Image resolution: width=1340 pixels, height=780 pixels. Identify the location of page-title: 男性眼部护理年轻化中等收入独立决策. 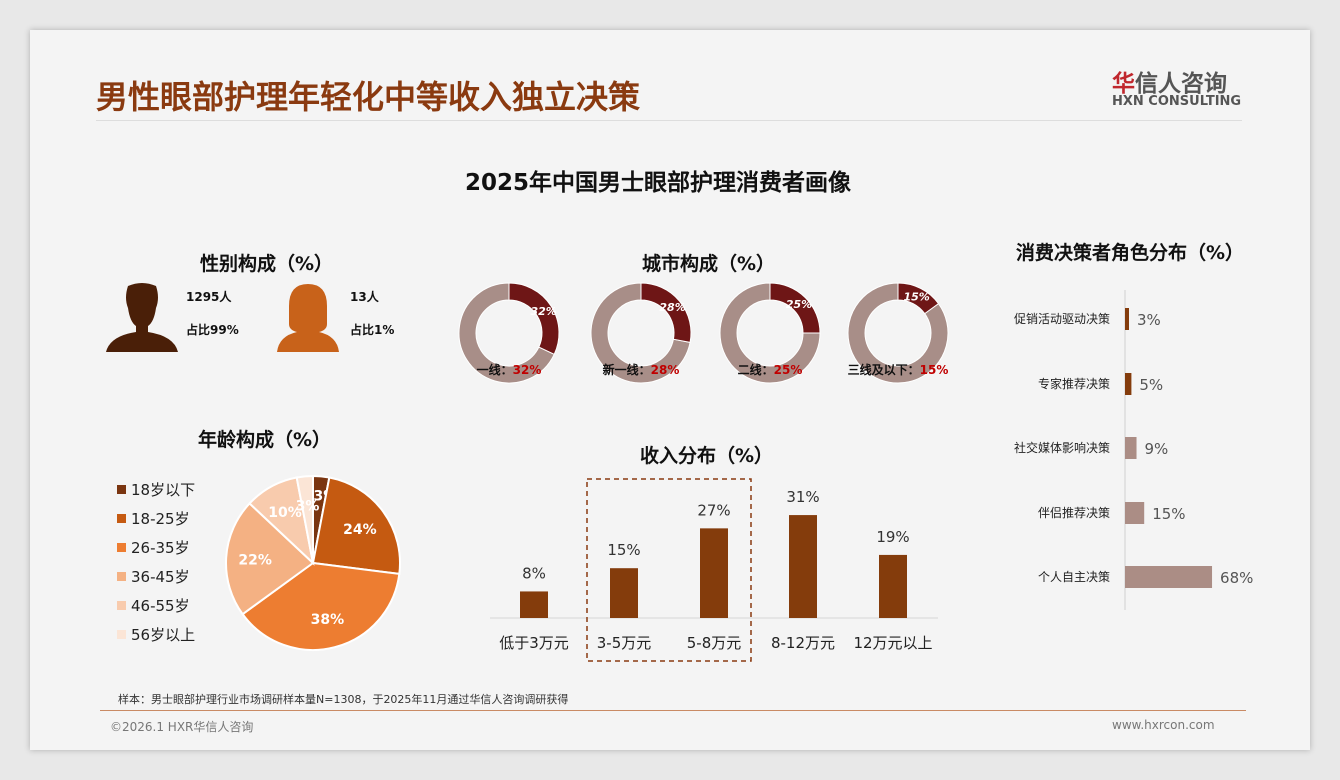
(368, 97).